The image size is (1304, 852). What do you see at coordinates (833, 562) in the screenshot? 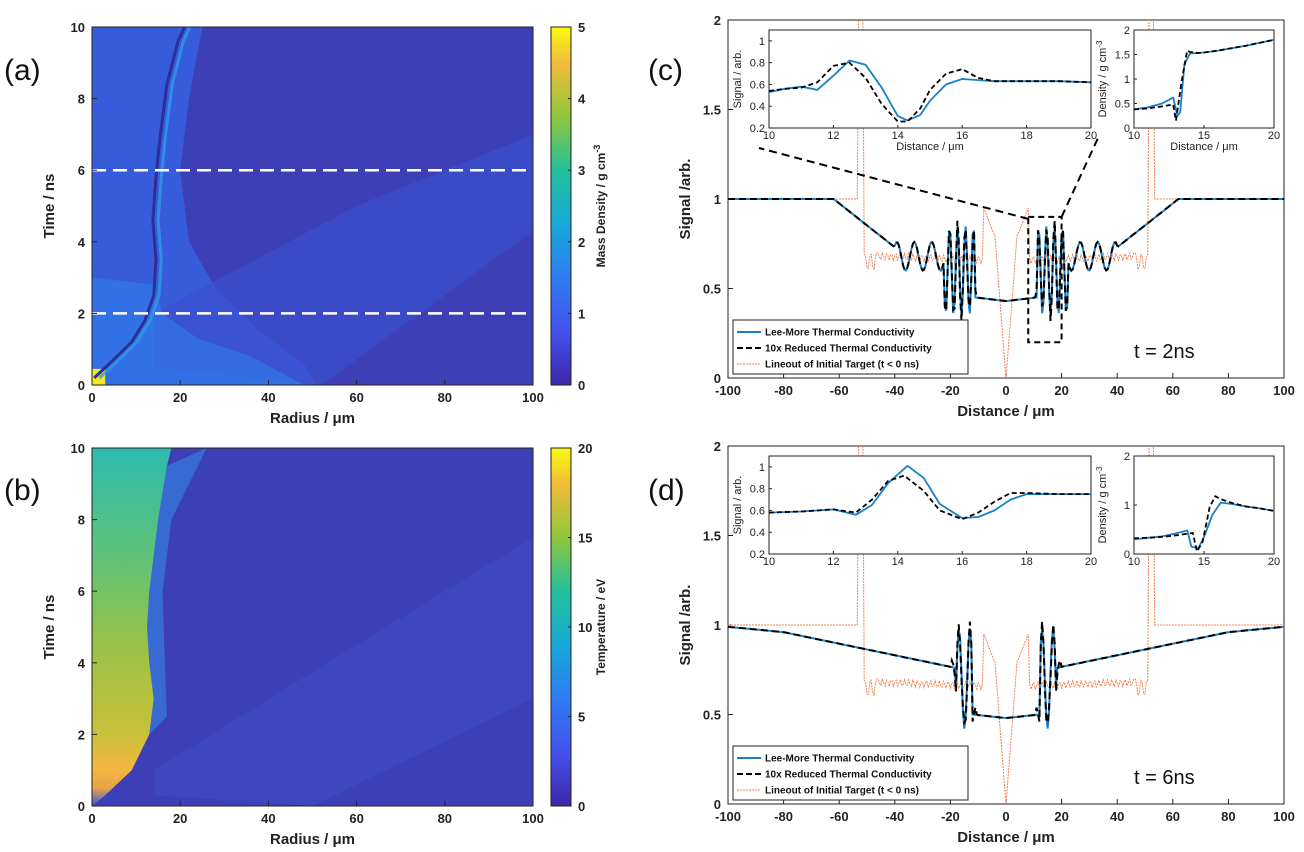
I see `x-tick-label: 12` at bounding box center [833, 562].